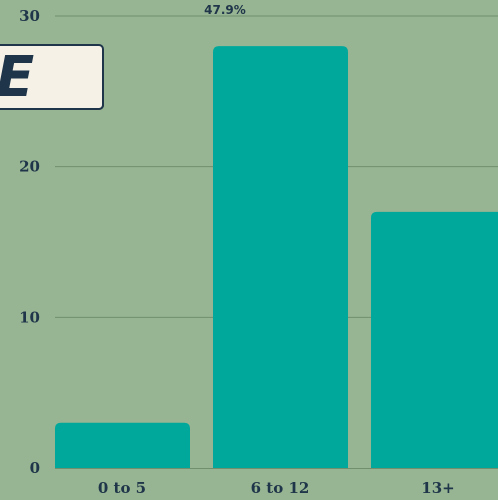 The width and height of the screenshot is (498, 500). I want to click on y-tick-label-30: 30, so click(29, 16).